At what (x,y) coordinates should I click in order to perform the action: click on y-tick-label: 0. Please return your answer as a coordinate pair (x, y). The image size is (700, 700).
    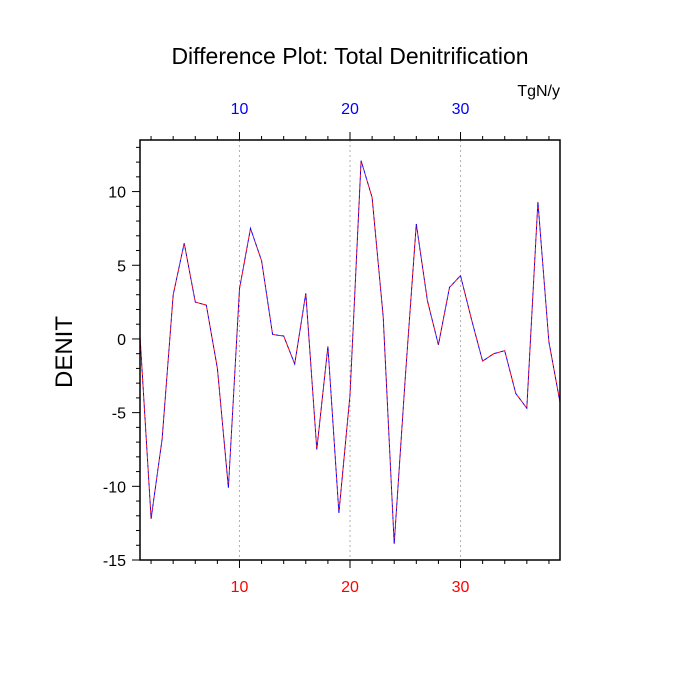
    Looking at the image, I should click on (121, 340).